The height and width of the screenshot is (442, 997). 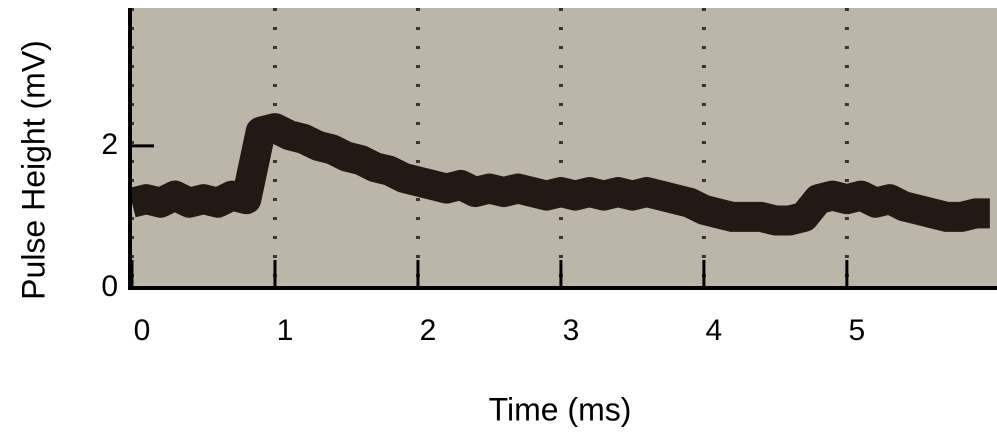 What do you see at coordinates (560, 409) in the screenshot?
I see `x-axis-label: Time (ms)` at bounding box center [560, 409].